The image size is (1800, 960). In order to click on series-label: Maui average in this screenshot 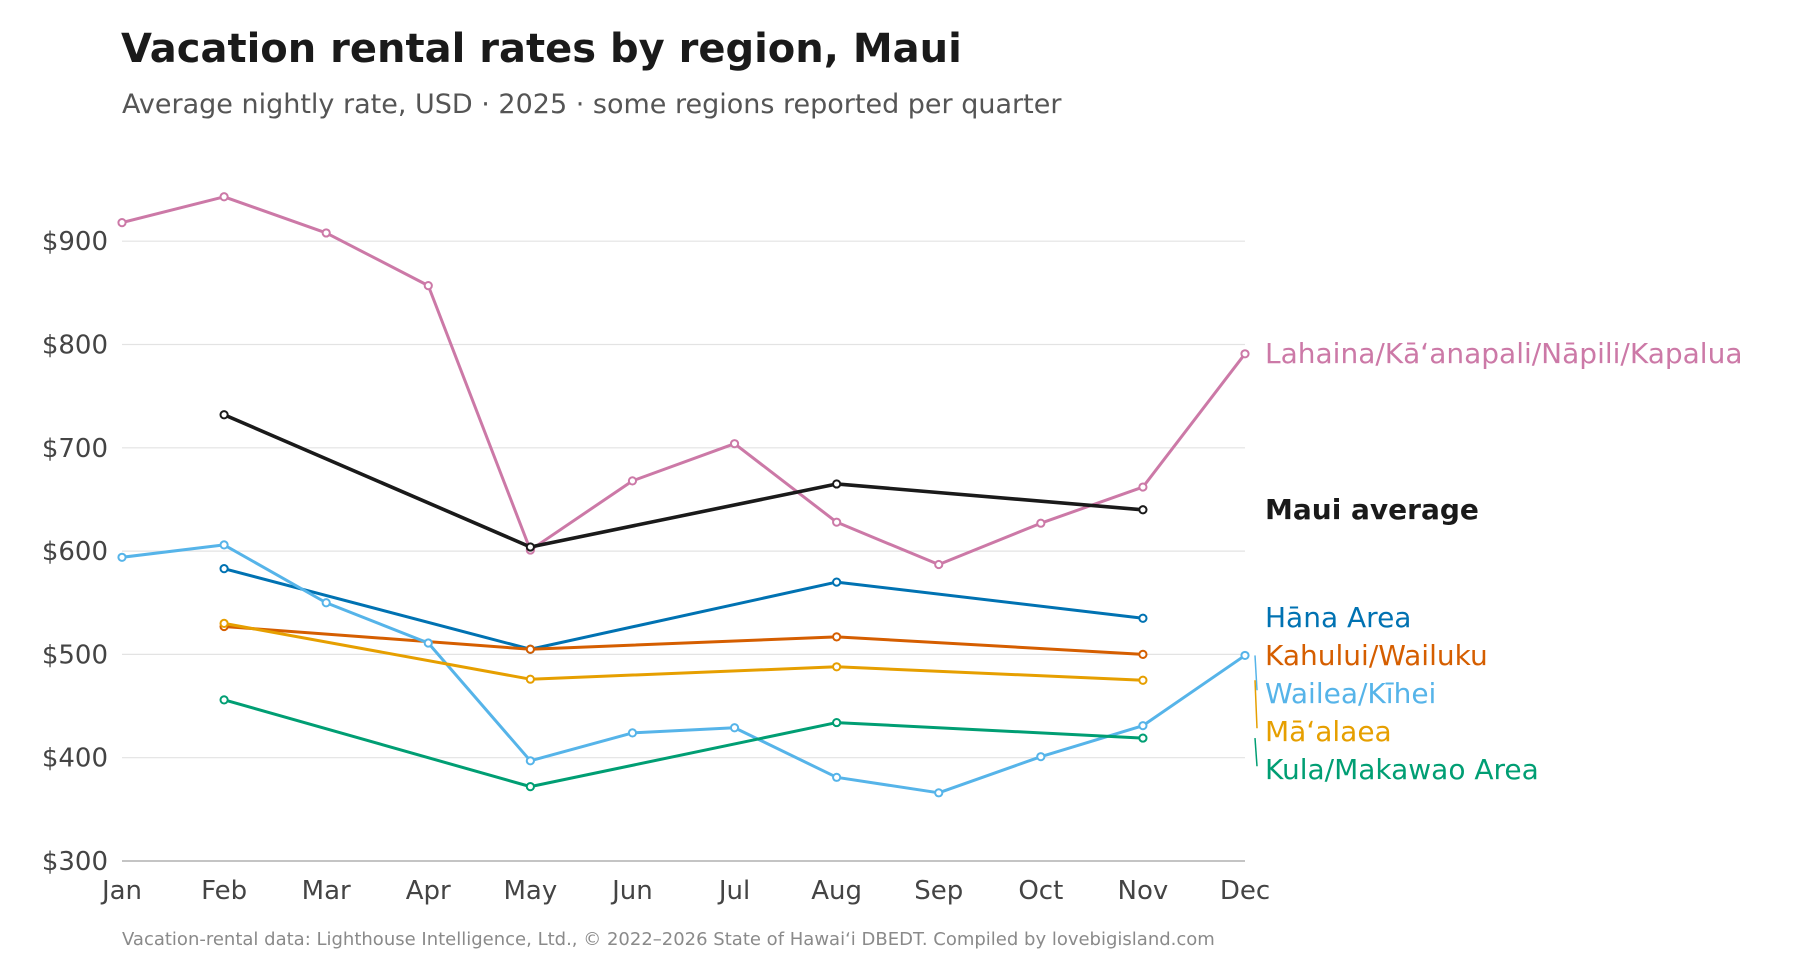, I will do `click(1372, 509)`.